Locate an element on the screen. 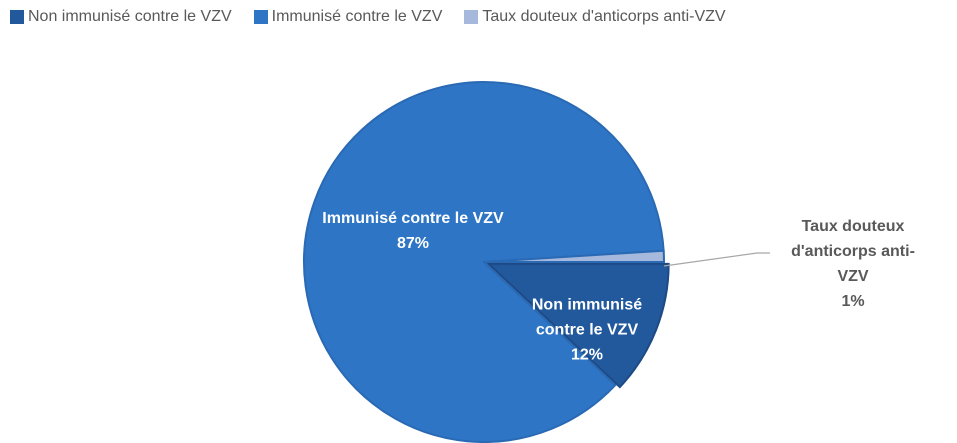 This screenshot has width=957, height=443. data-label-value: 87% is located at coordinates (413, 243).